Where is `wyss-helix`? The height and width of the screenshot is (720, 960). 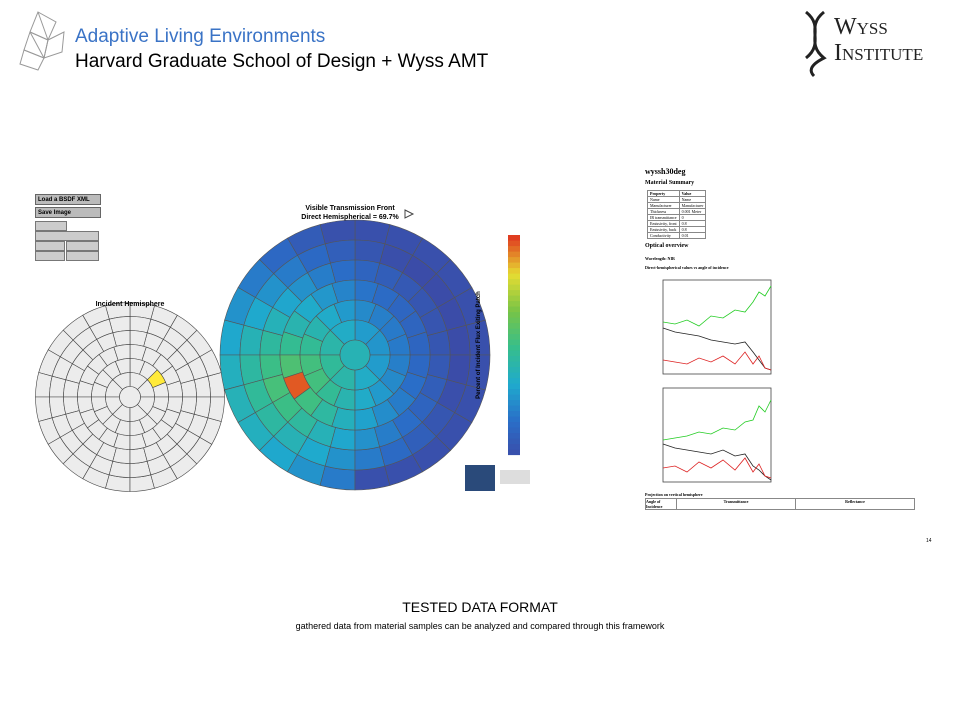
wyss-helix is located at coordinates (815, 44).